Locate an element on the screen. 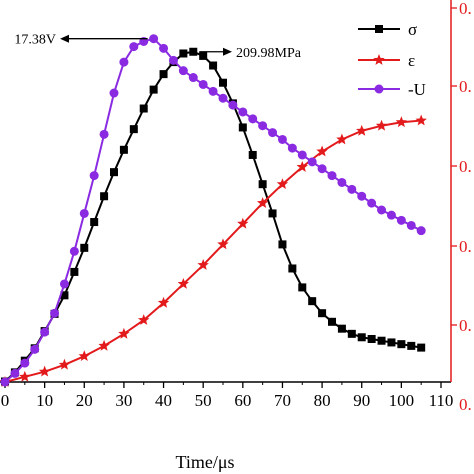 The width and height of the screenshot is (474, 474). annotation: 17.38V is located at coordinates (81, 40).